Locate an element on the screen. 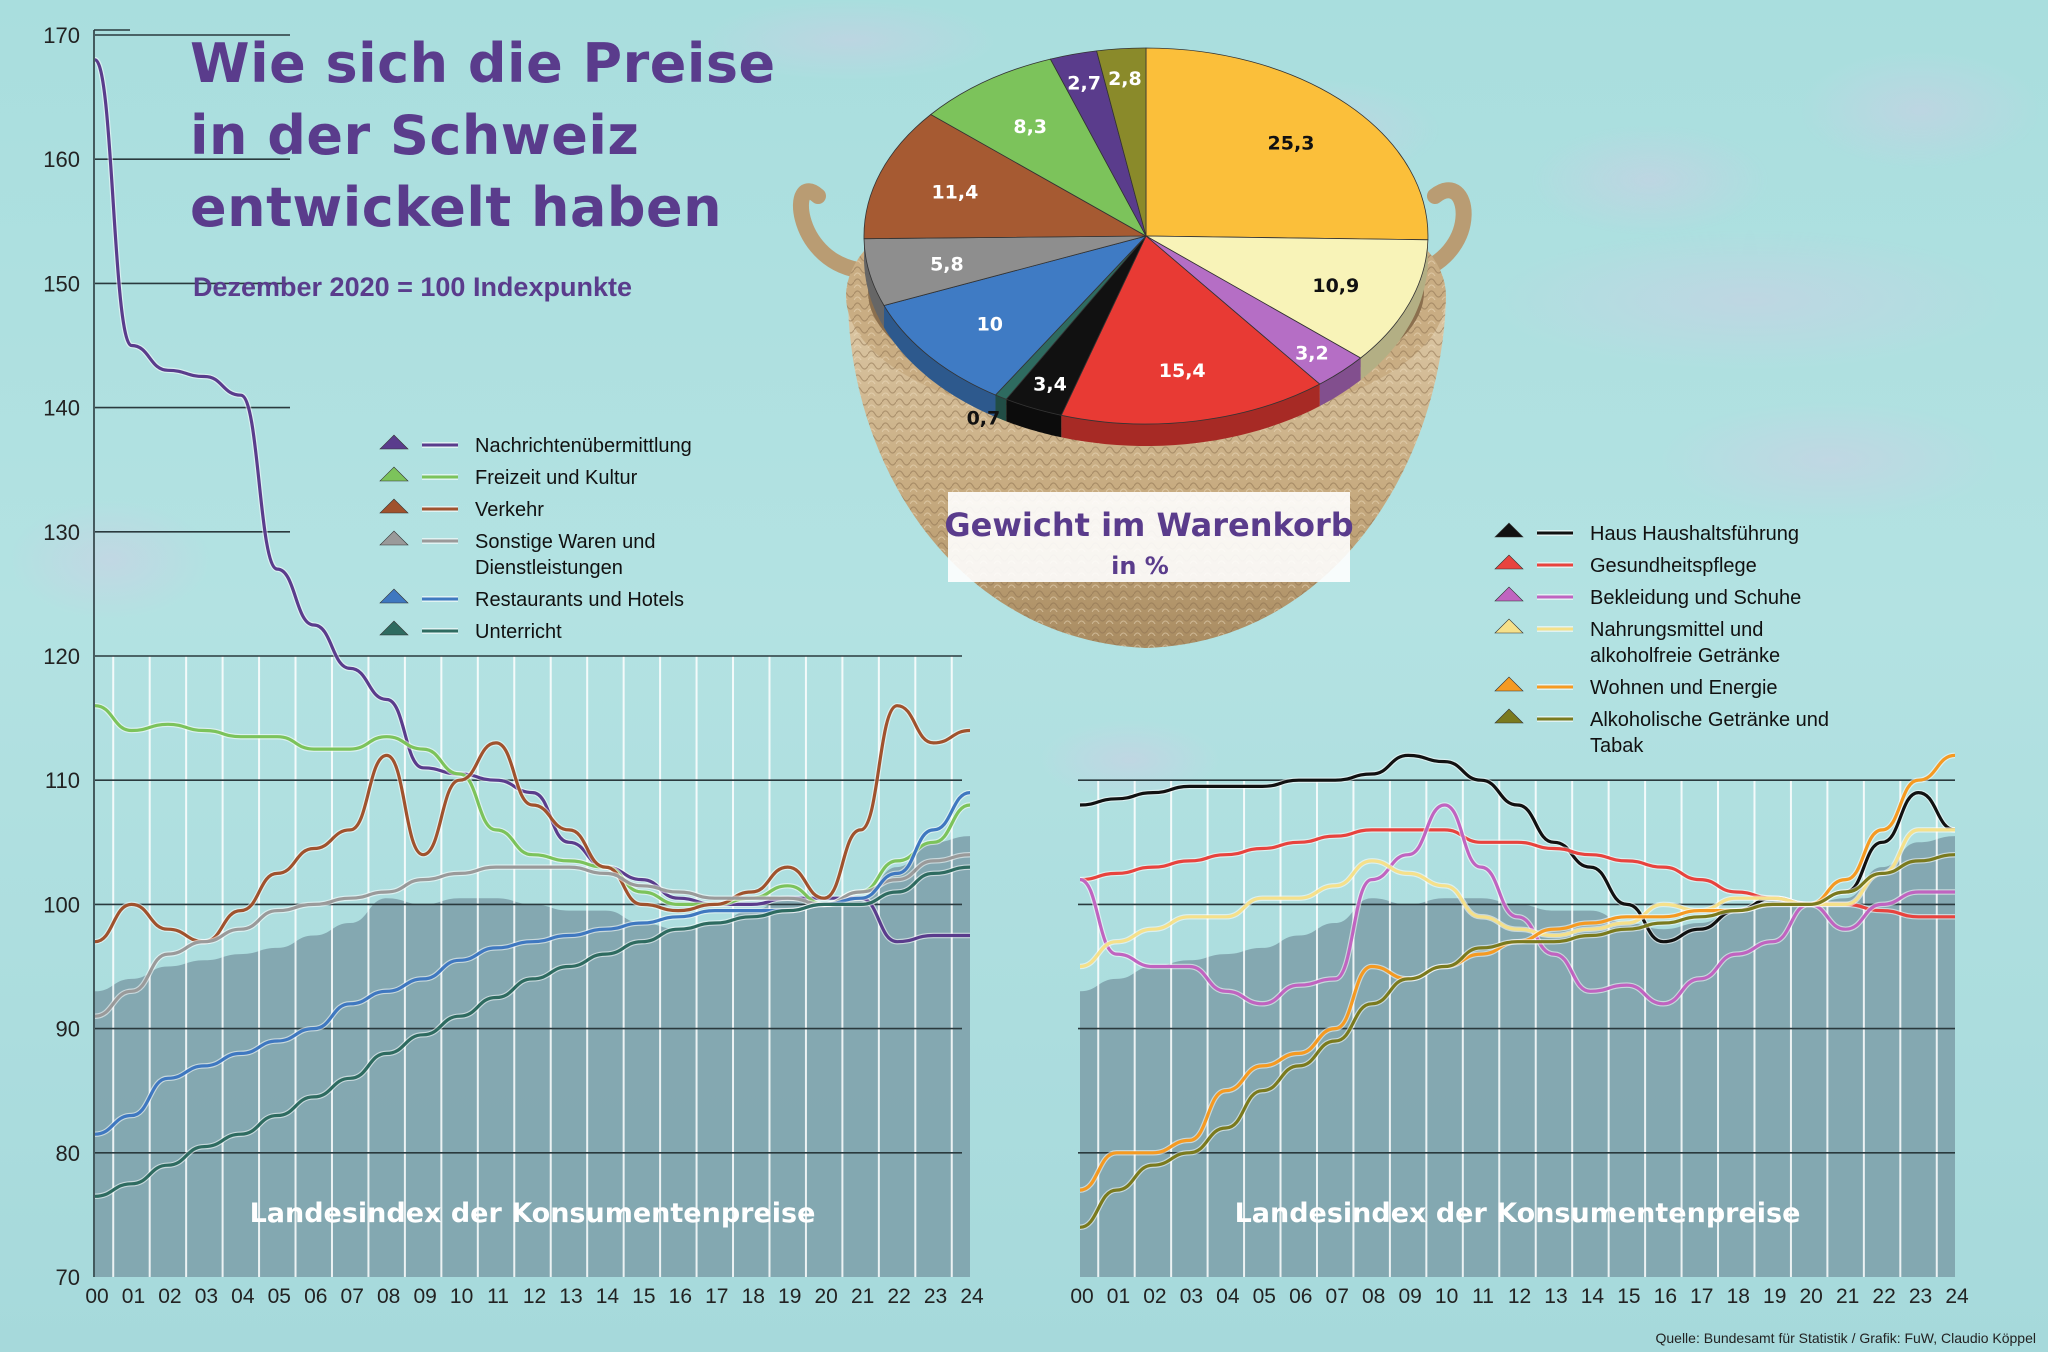 The height and width of the screenshot is (1352, 2048). x-tick-label: 07 is located at coordinates (1337, 1296).